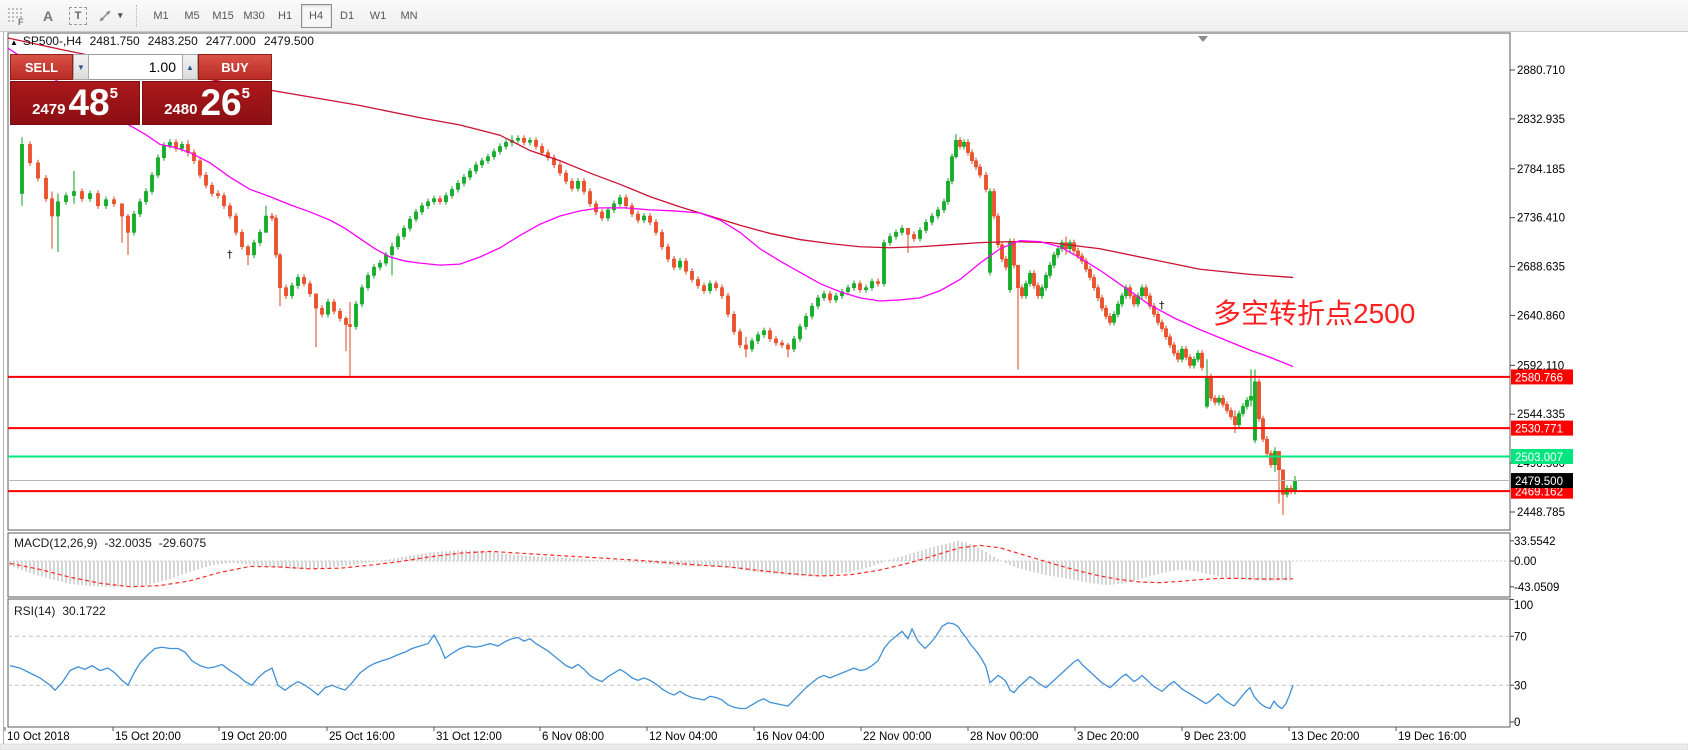  What do you see at coordinates (285, 16) in the screenshot?
I see `tf-button-H1: H1` at bounding box center [285, 16].